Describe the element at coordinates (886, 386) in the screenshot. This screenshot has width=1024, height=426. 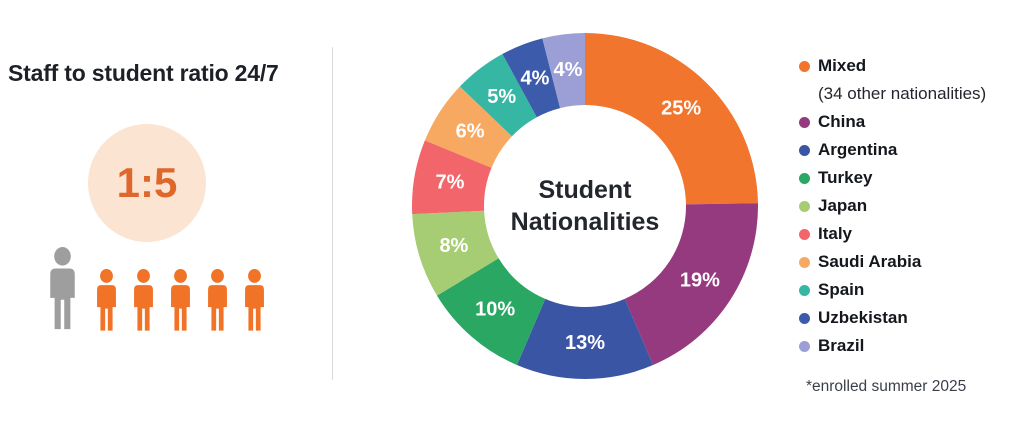
I see `footnote: *enrolled summer 2025` at that location.